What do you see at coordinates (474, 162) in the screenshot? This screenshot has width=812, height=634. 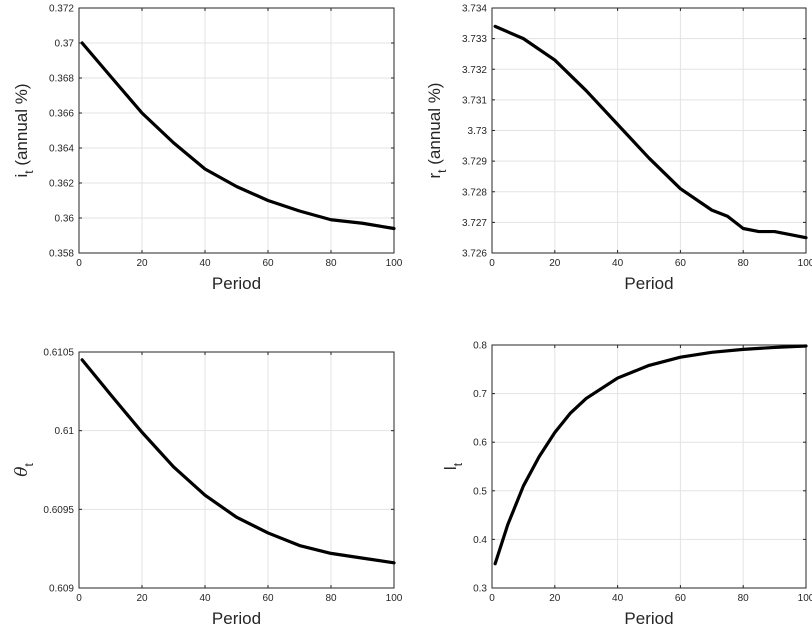 I see `y-tick-label: 3.729` at bounding box center [474, 162].